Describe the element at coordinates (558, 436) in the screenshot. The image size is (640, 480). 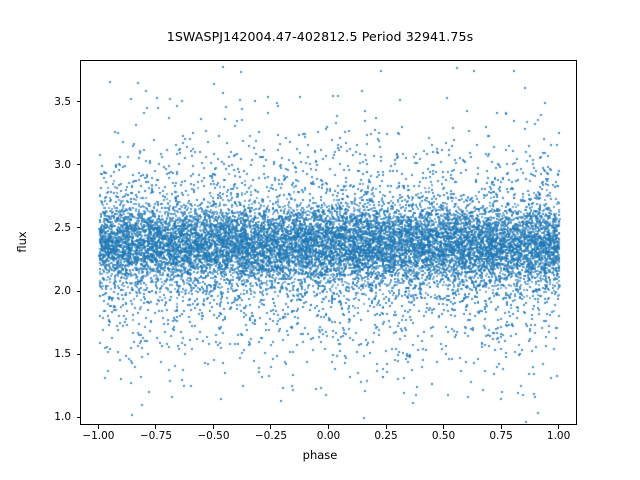
I see `x-tick-label: 1.00` at that location.